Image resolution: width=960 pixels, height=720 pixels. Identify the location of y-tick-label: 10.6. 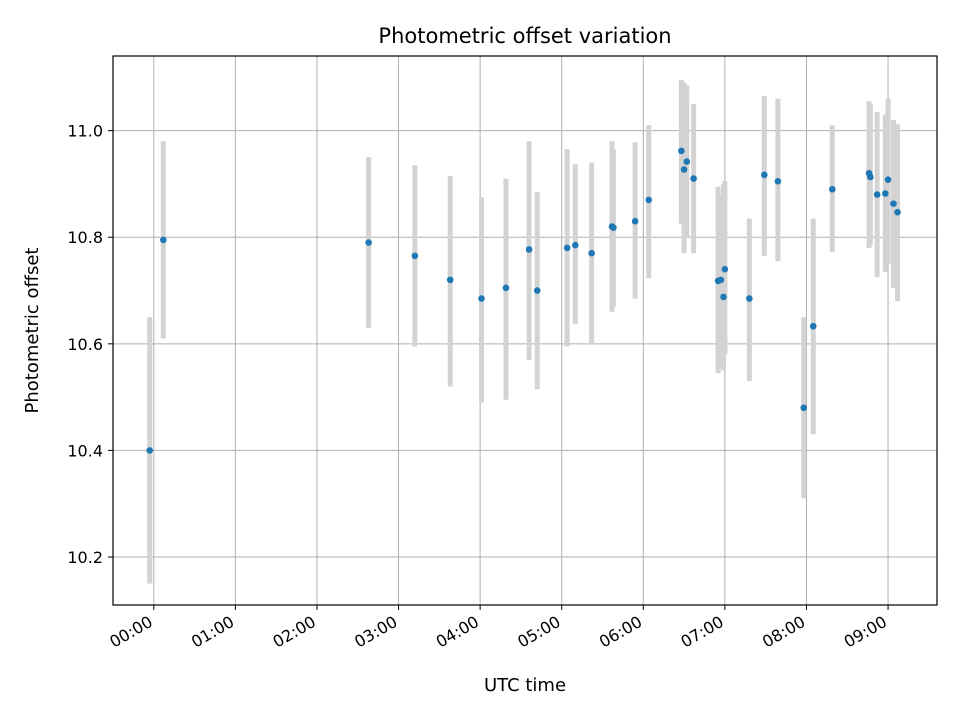
(85, 344).